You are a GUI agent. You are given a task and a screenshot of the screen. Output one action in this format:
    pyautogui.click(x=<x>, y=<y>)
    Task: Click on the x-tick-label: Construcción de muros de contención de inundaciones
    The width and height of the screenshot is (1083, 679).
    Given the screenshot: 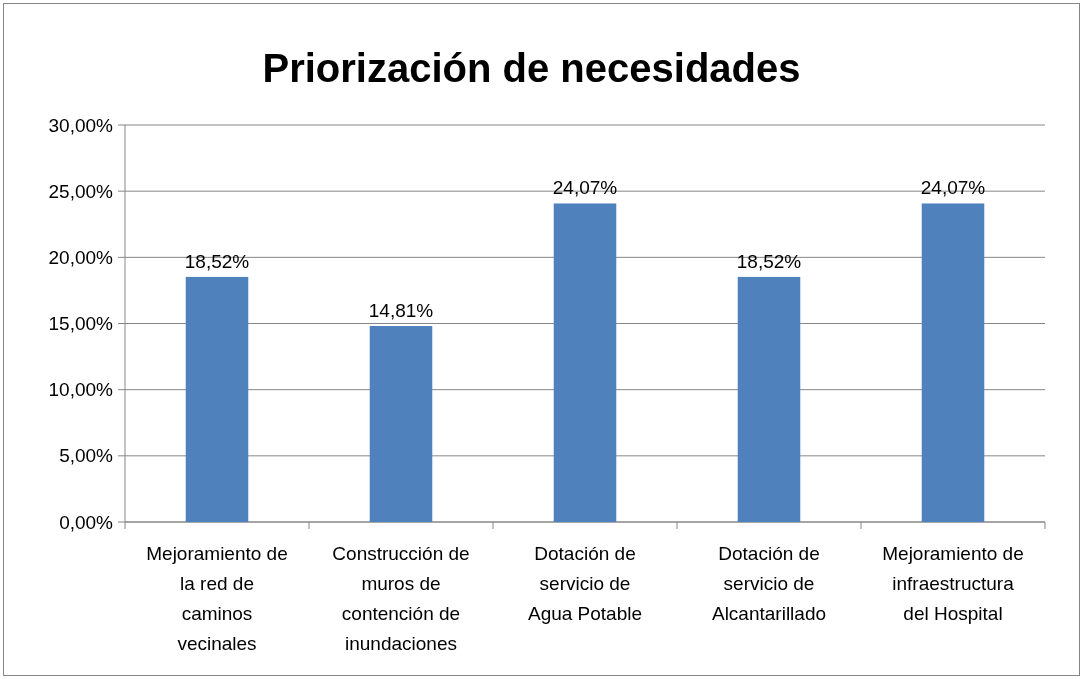 What is the action you would take?
    pyautogui.click(x=401, y=598)
    